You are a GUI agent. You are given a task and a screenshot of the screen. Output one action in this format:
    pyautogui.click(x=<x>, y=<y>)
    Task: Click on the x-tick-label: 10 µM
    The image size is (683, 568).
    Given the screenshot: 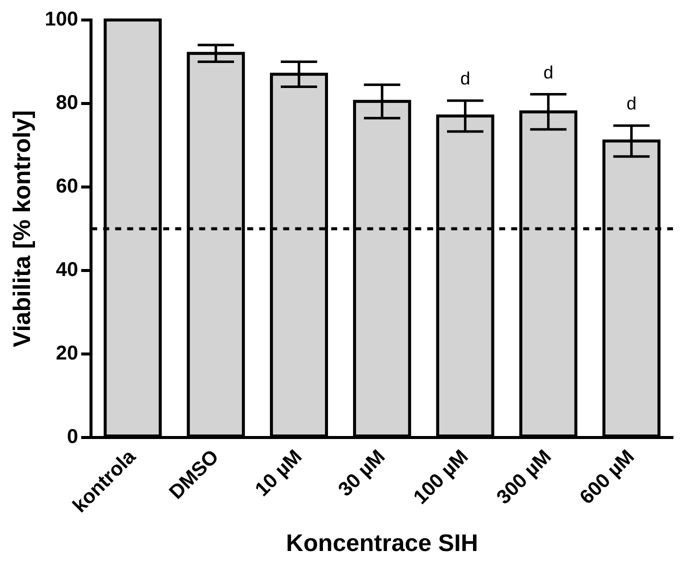 What is the action you would take?
    pyautogui.click(x=278, y=473)
    